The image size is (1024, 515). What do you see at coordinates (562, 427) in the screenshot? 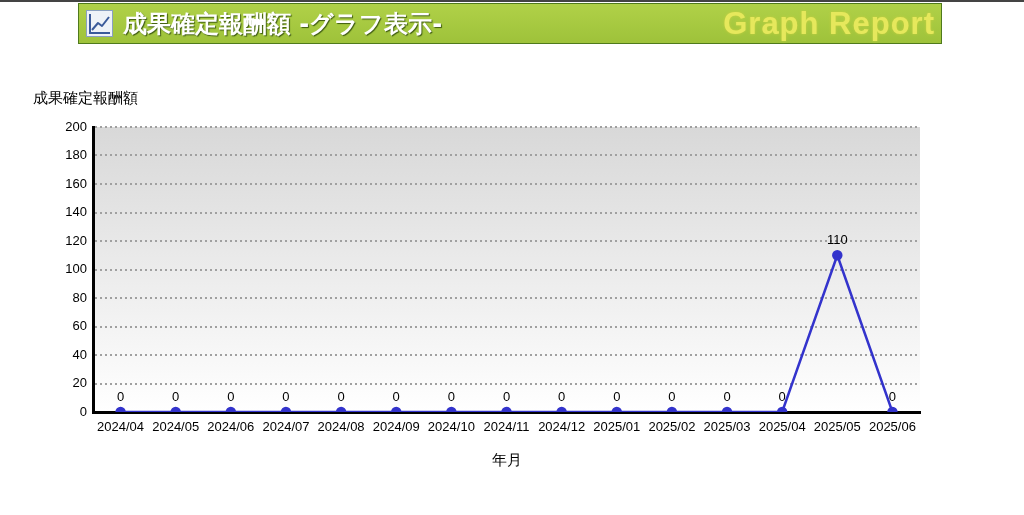
I see `x-tick-label: 2024/12` at bounding box center [562, 427].